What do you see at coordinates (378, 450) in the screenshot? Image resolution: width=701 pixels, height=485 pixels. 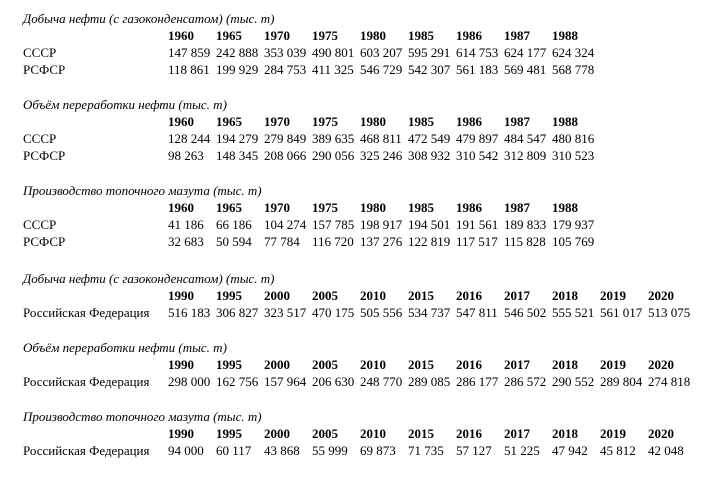 I see `value-cell: 69 873` at bounding box center [378, 450].